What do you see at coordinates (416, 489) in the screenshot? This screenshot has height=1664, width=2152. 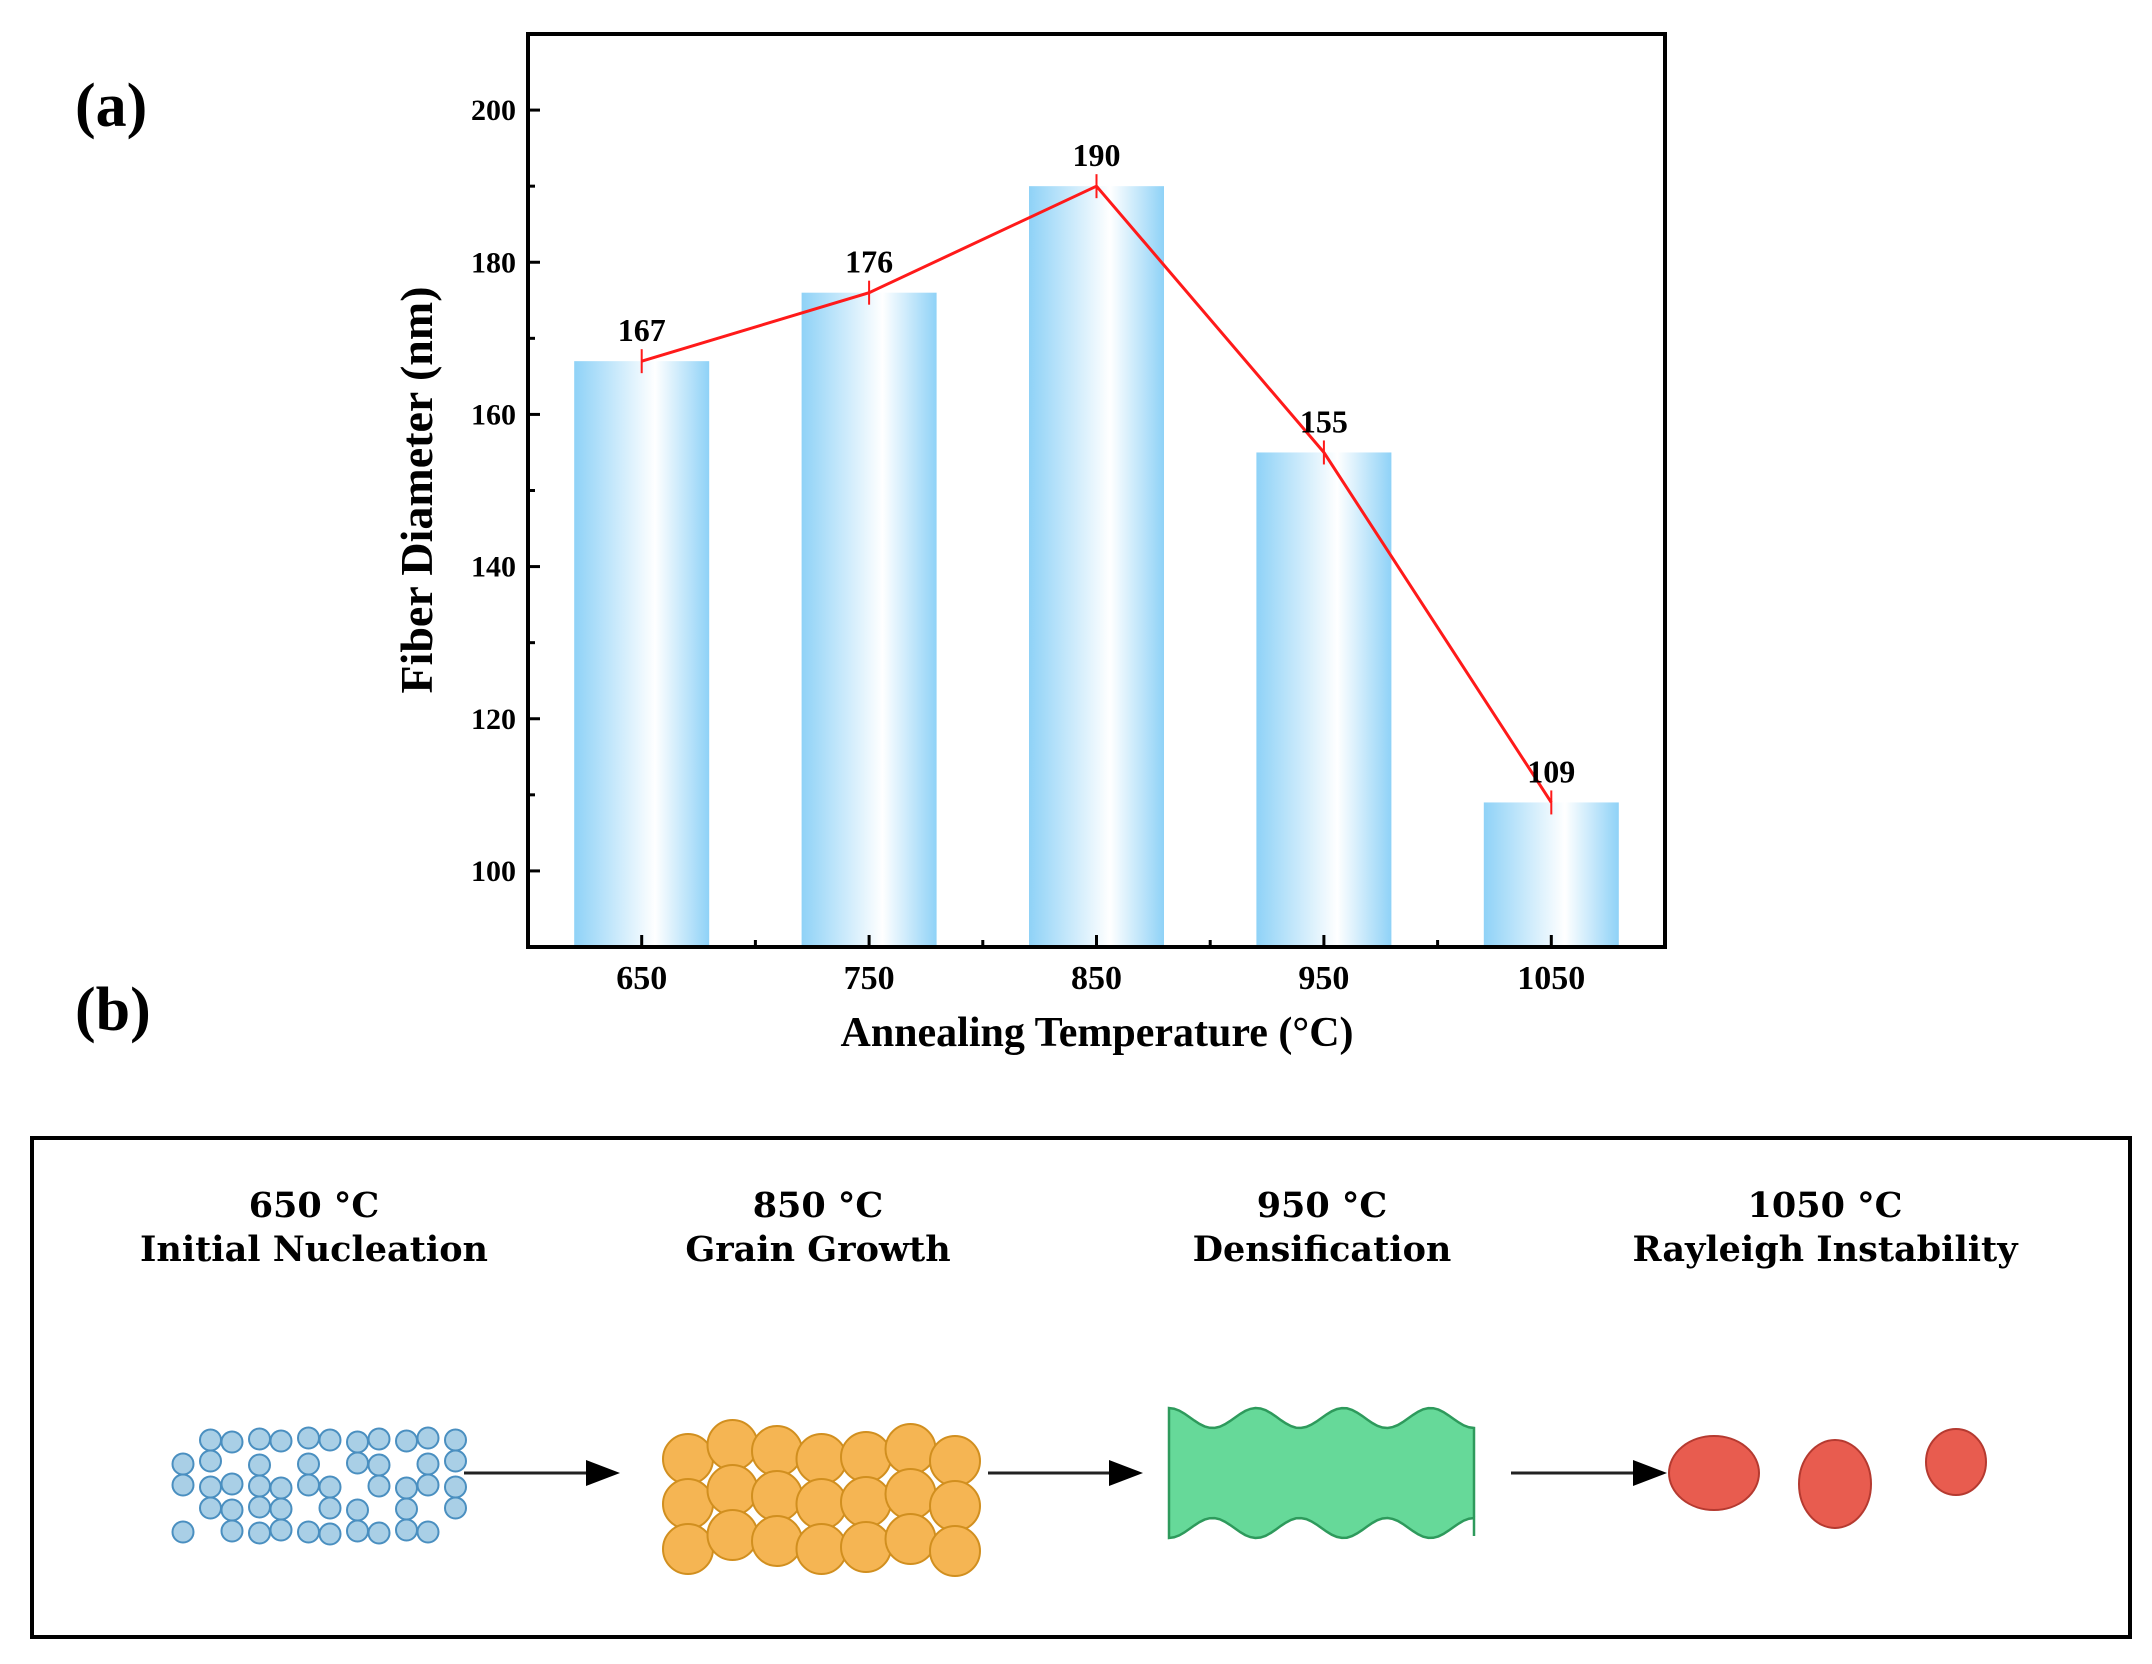 I see `y-axis-label: Fiber Diameter (nm)` at bounding box center [416, 489].